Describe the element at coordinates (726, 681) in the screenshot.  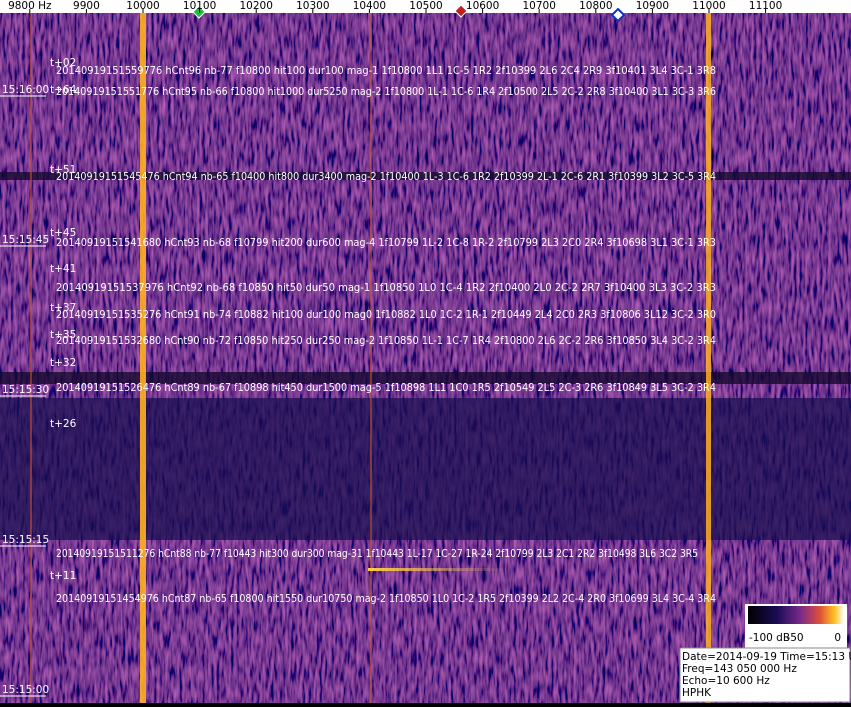
I see `info-line: Echo=10 600 Hz` at that location.